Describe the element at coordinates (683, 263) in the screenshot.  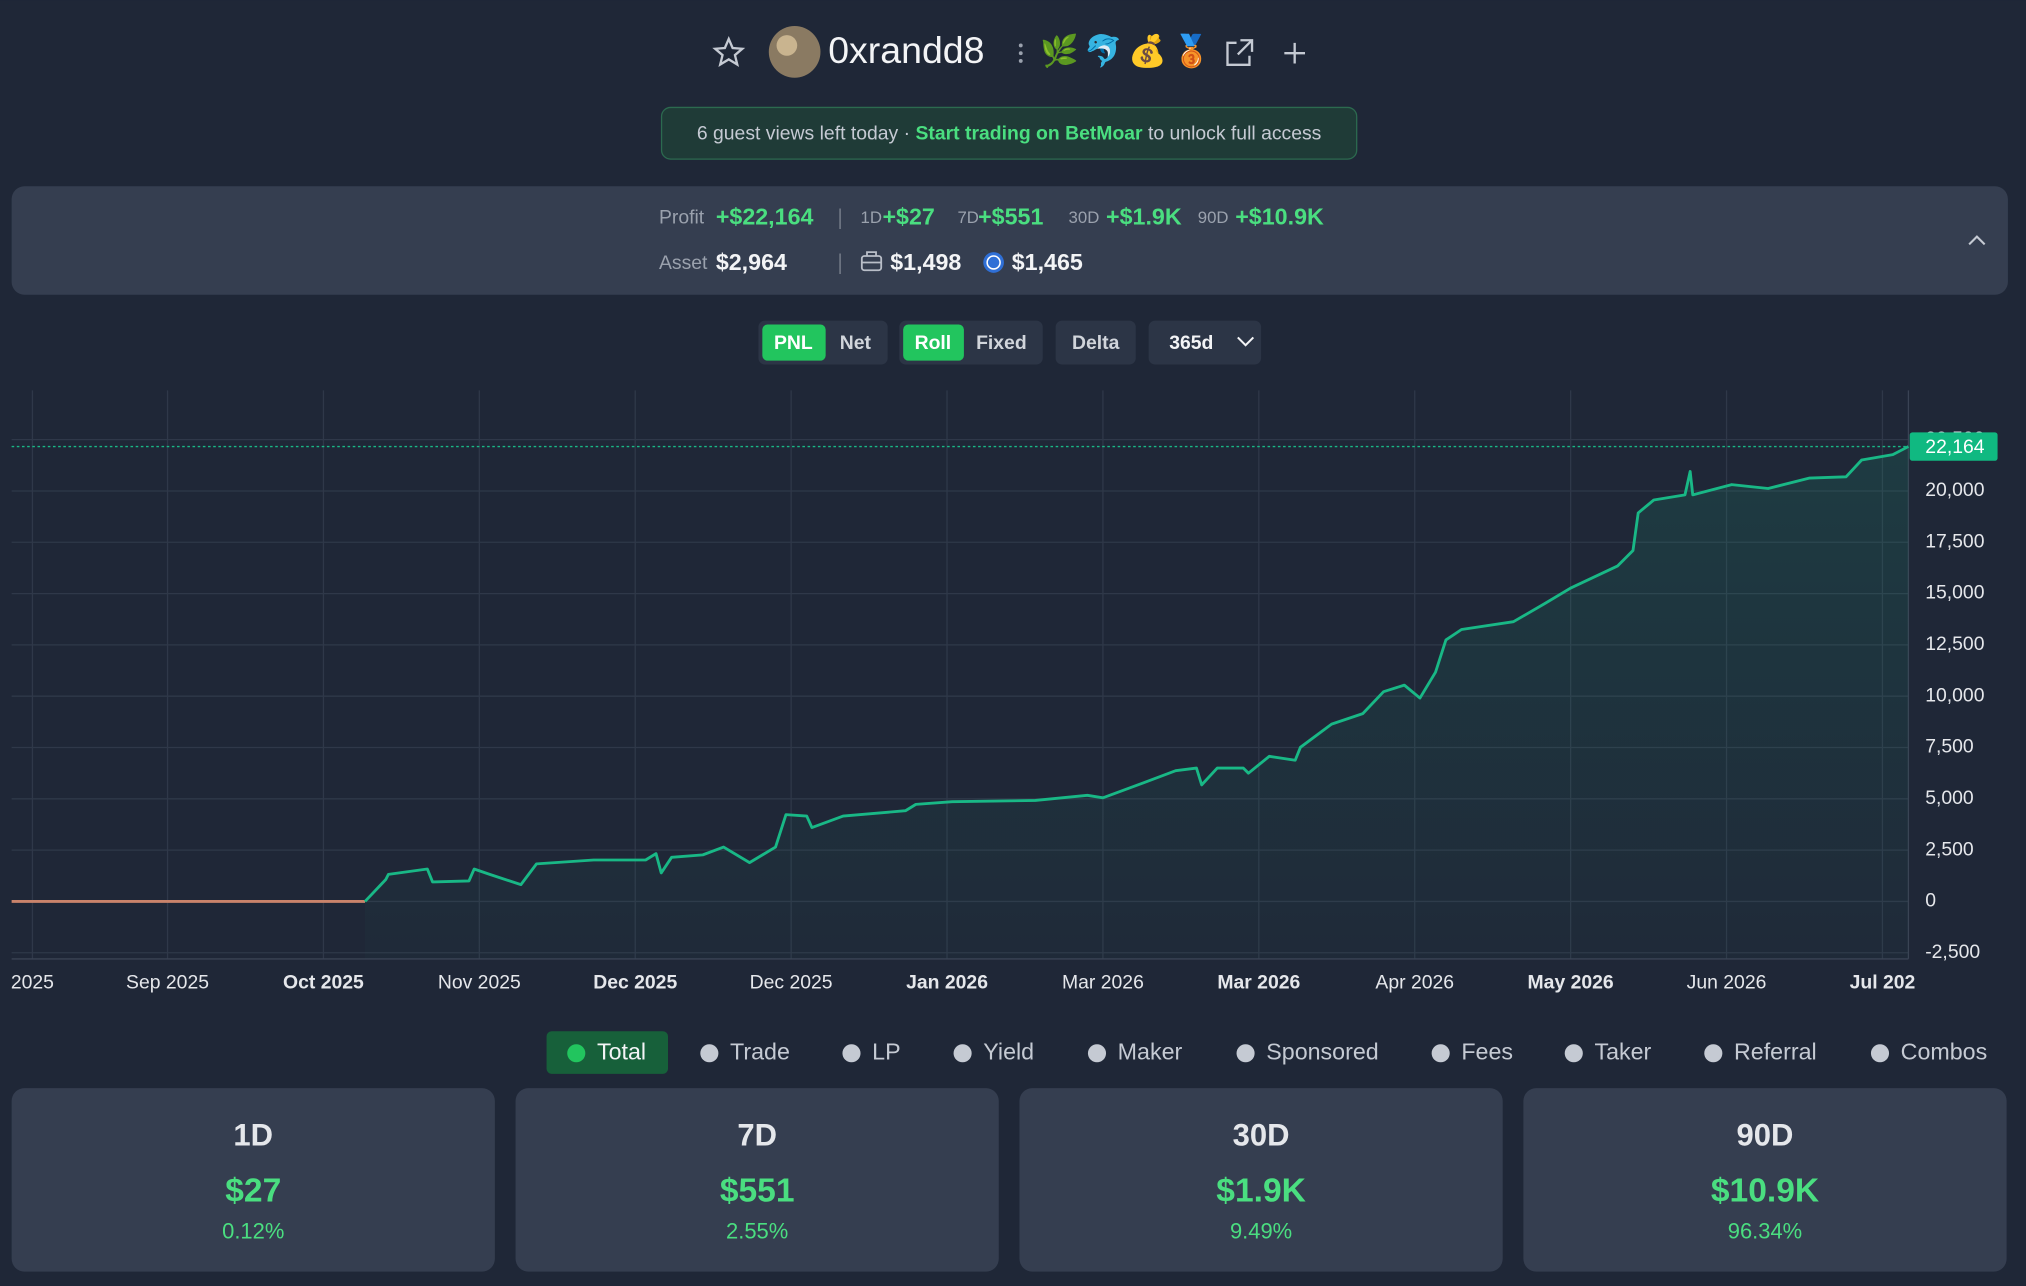
I see `asset-label: Asset` at that location.